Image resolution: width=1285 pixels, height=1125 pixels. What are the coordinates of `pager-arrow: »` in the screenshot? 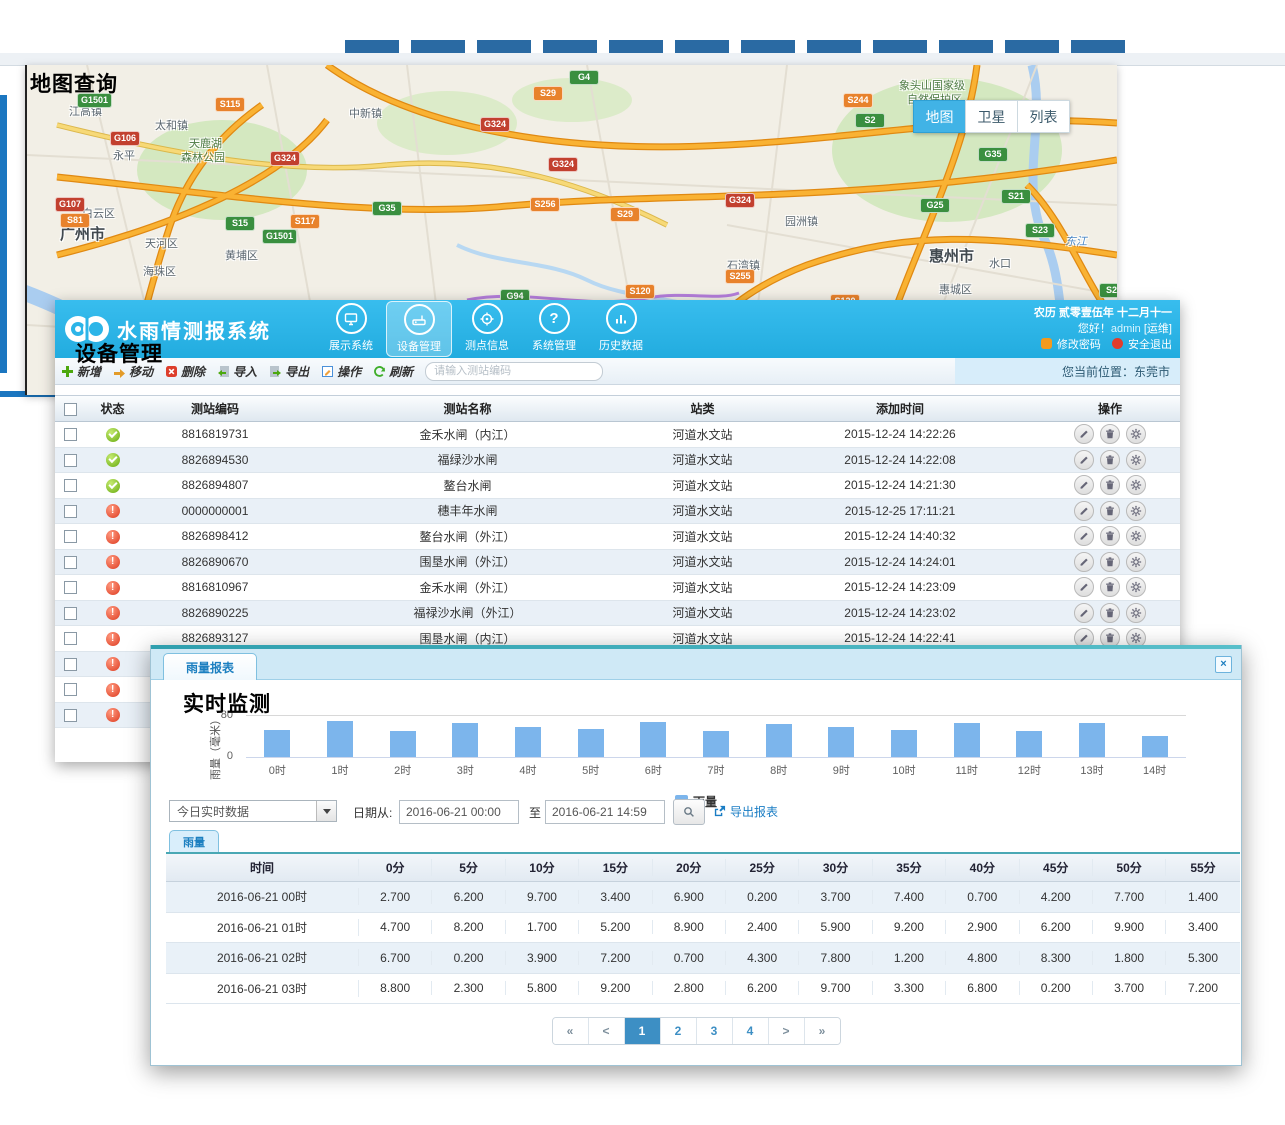 It's located at (822, 1031).